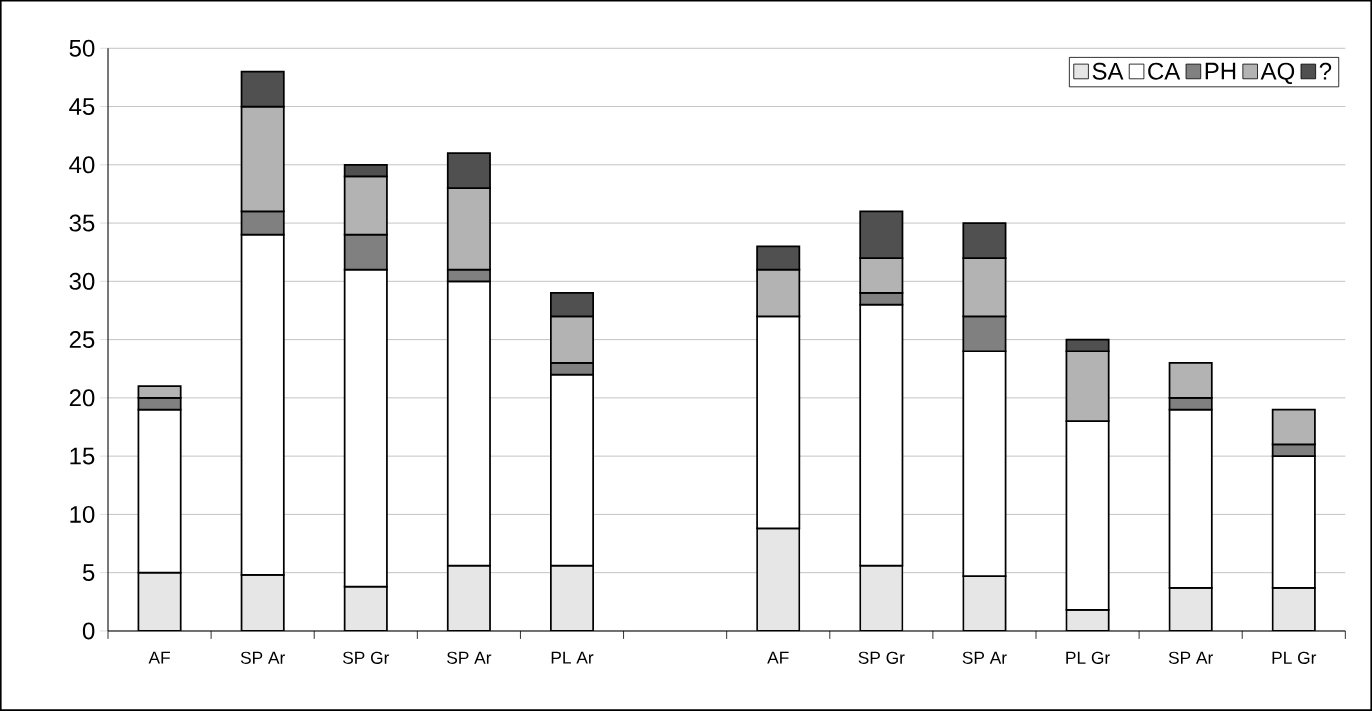 This screenshot has width=1372, height=711. What do you see at coordinates (1108, 71) in the screenshot?
I see `legend-label: SA` at bounding box center [1108, 71].